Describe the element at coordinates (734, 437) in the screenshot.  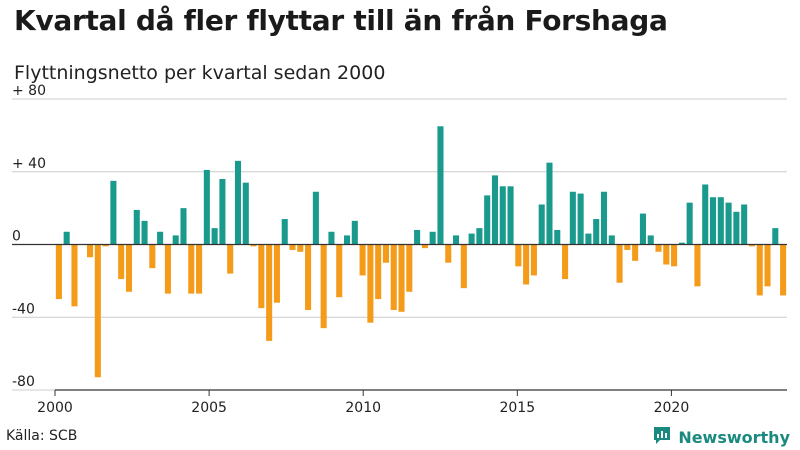
I see `brand-name: Newsworthy` at that location.